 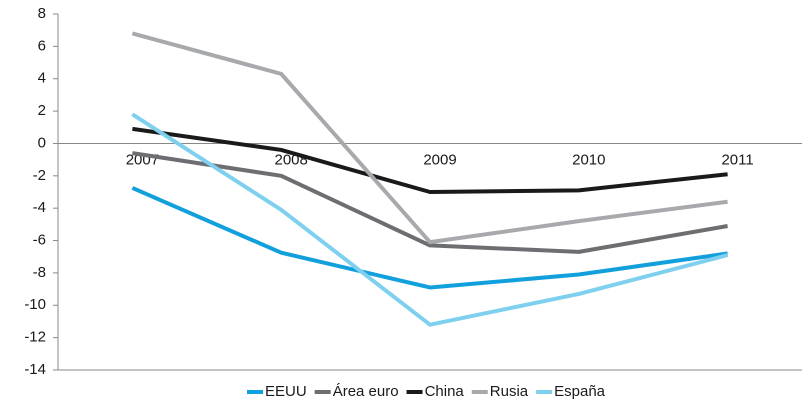 I want to click on legend: EEUU Área euro China Rusia España, so click(x=426, y=391).